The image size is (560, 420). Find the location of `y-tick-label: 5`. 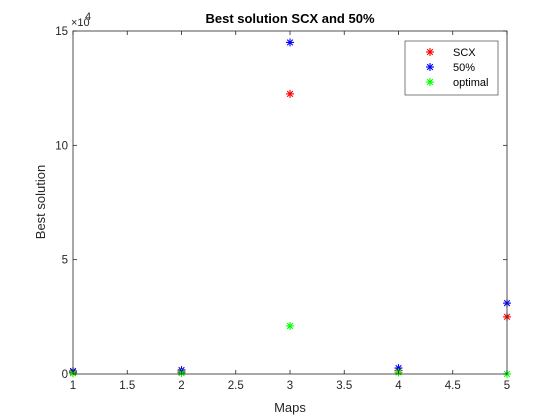

y-tick-label: 5 is located at coordinates (65, 261).